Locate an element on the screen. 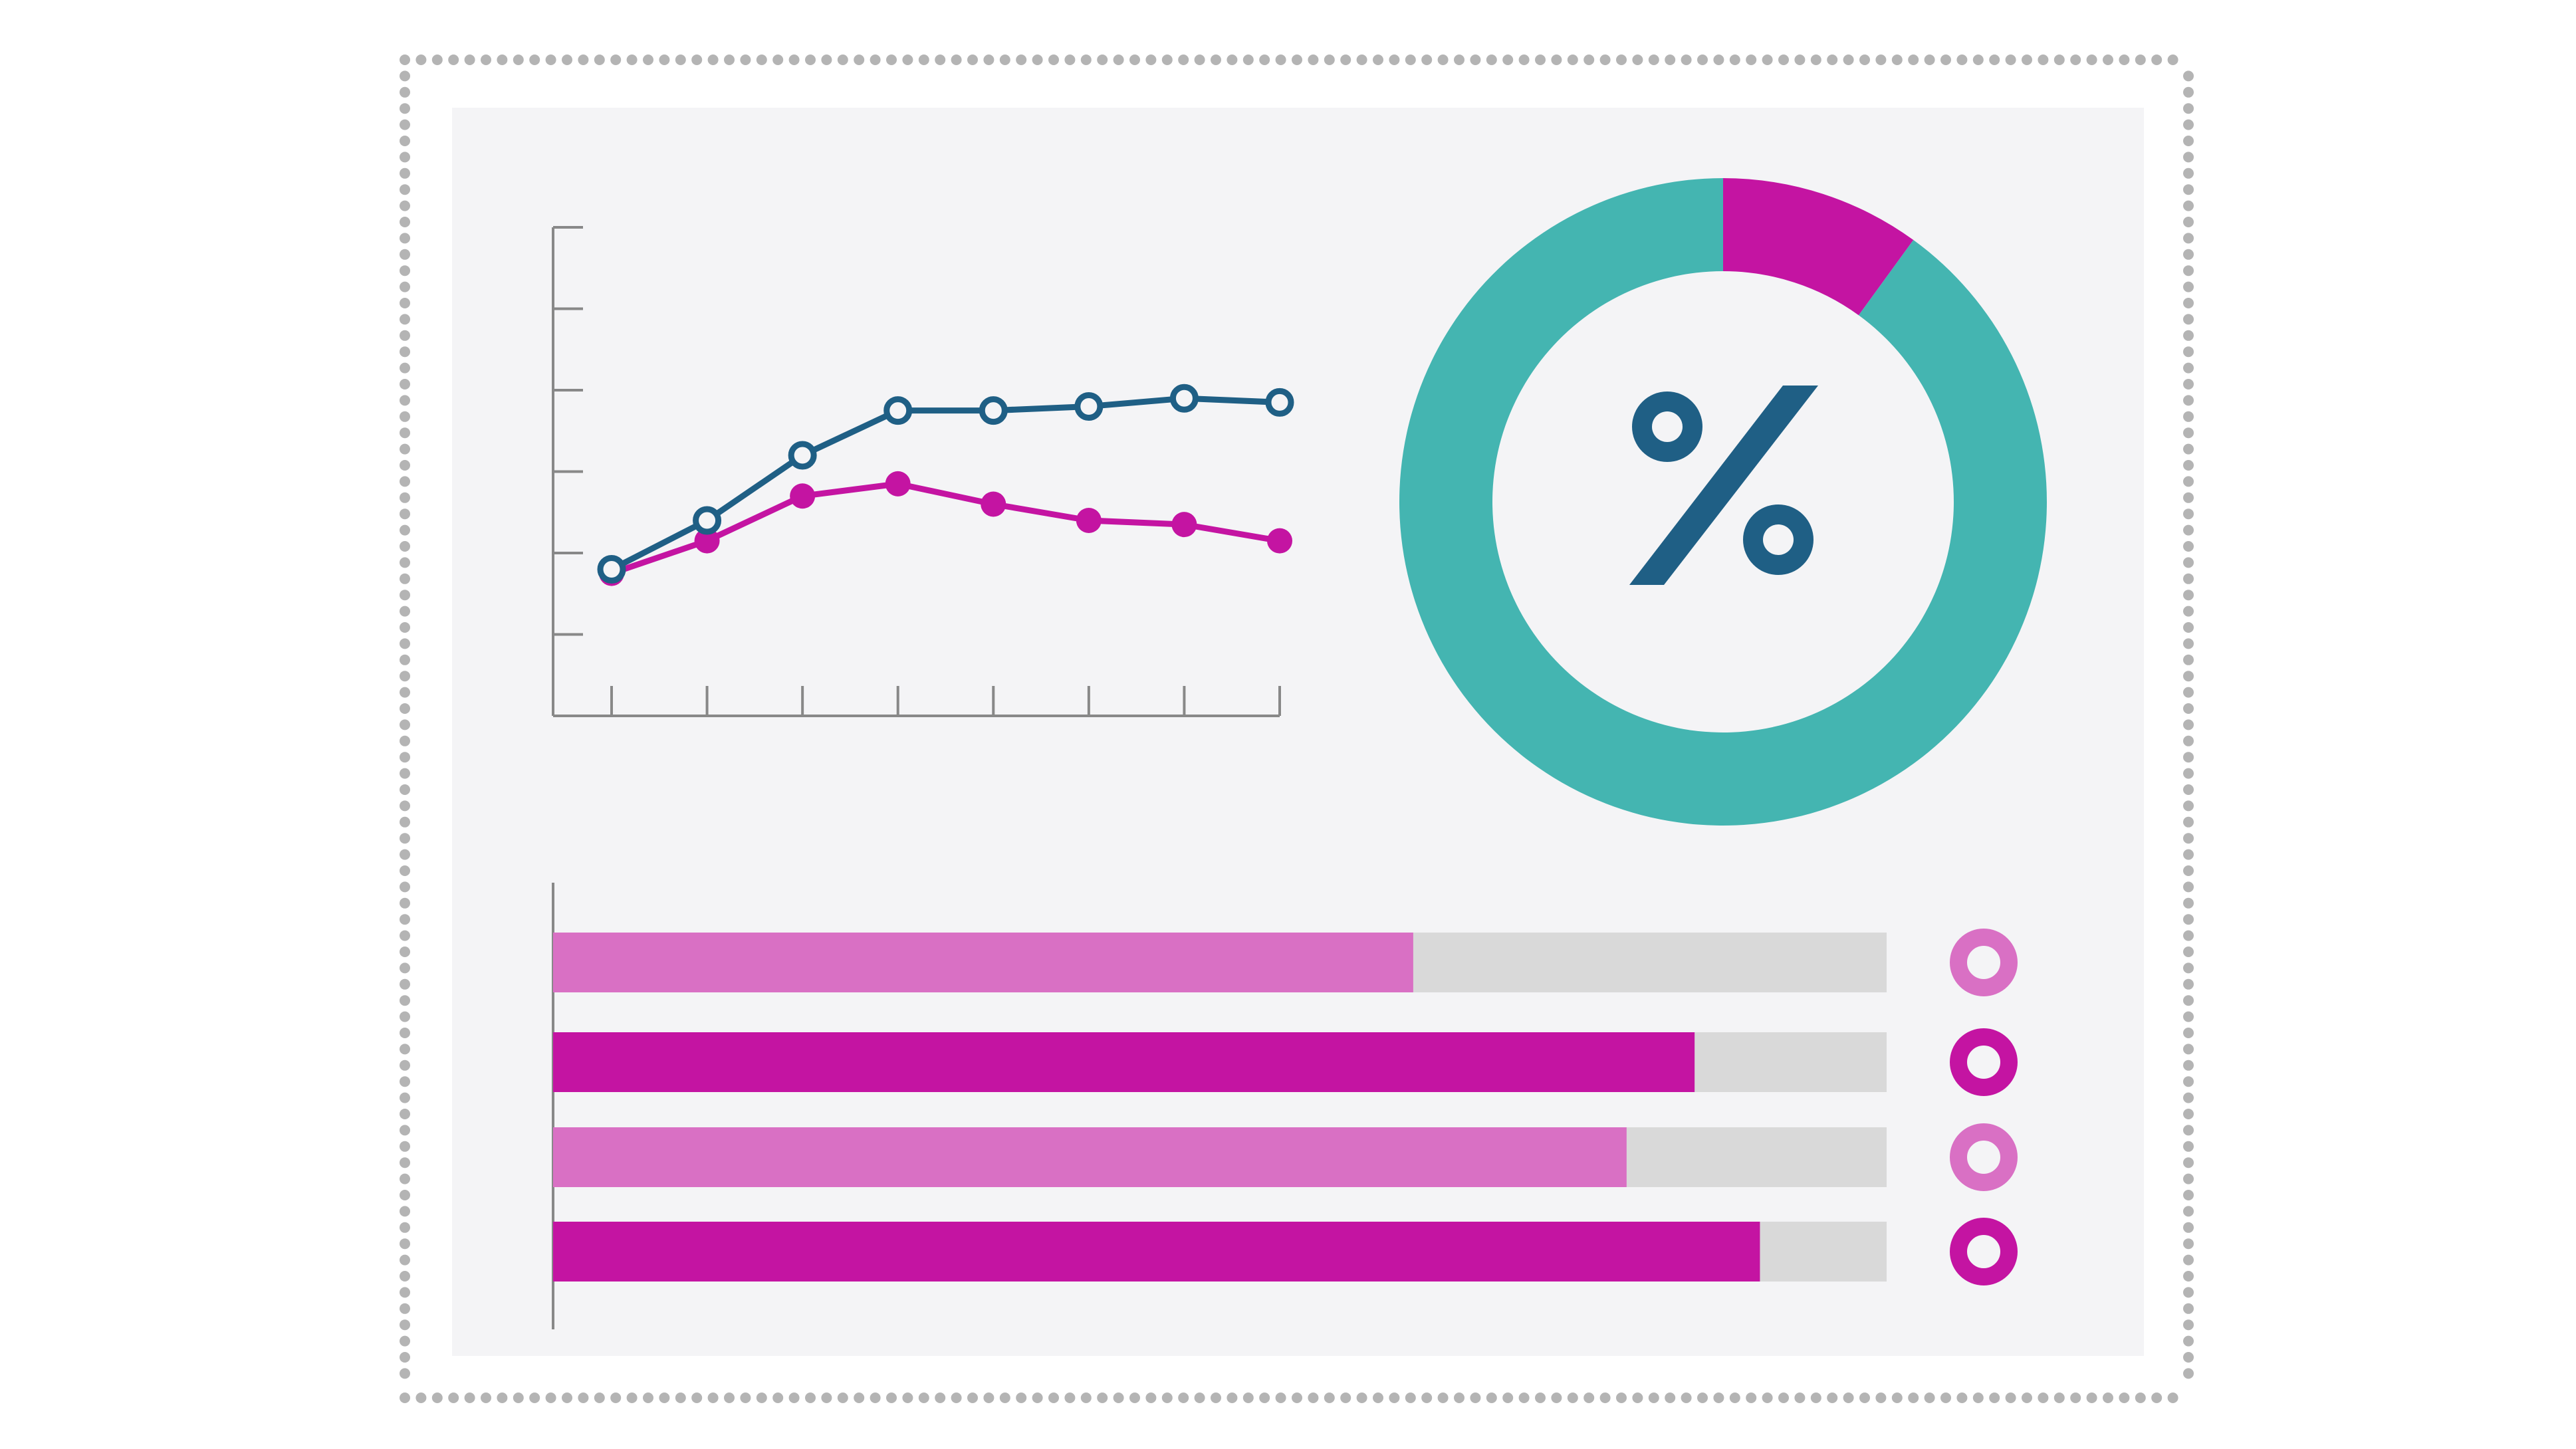 The width and height of the screenshot is (2576, 1449). percent-hole-bottom is located at coordinates (1778, 539).